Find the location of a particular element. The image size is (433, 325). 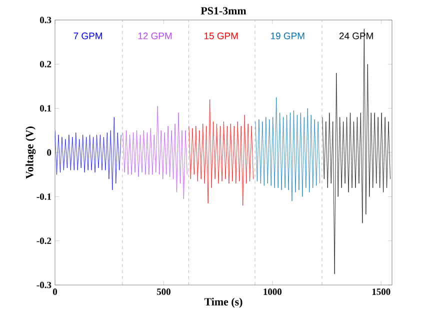

y-tick-label: 0.3 is located at coordinates (46, 20).